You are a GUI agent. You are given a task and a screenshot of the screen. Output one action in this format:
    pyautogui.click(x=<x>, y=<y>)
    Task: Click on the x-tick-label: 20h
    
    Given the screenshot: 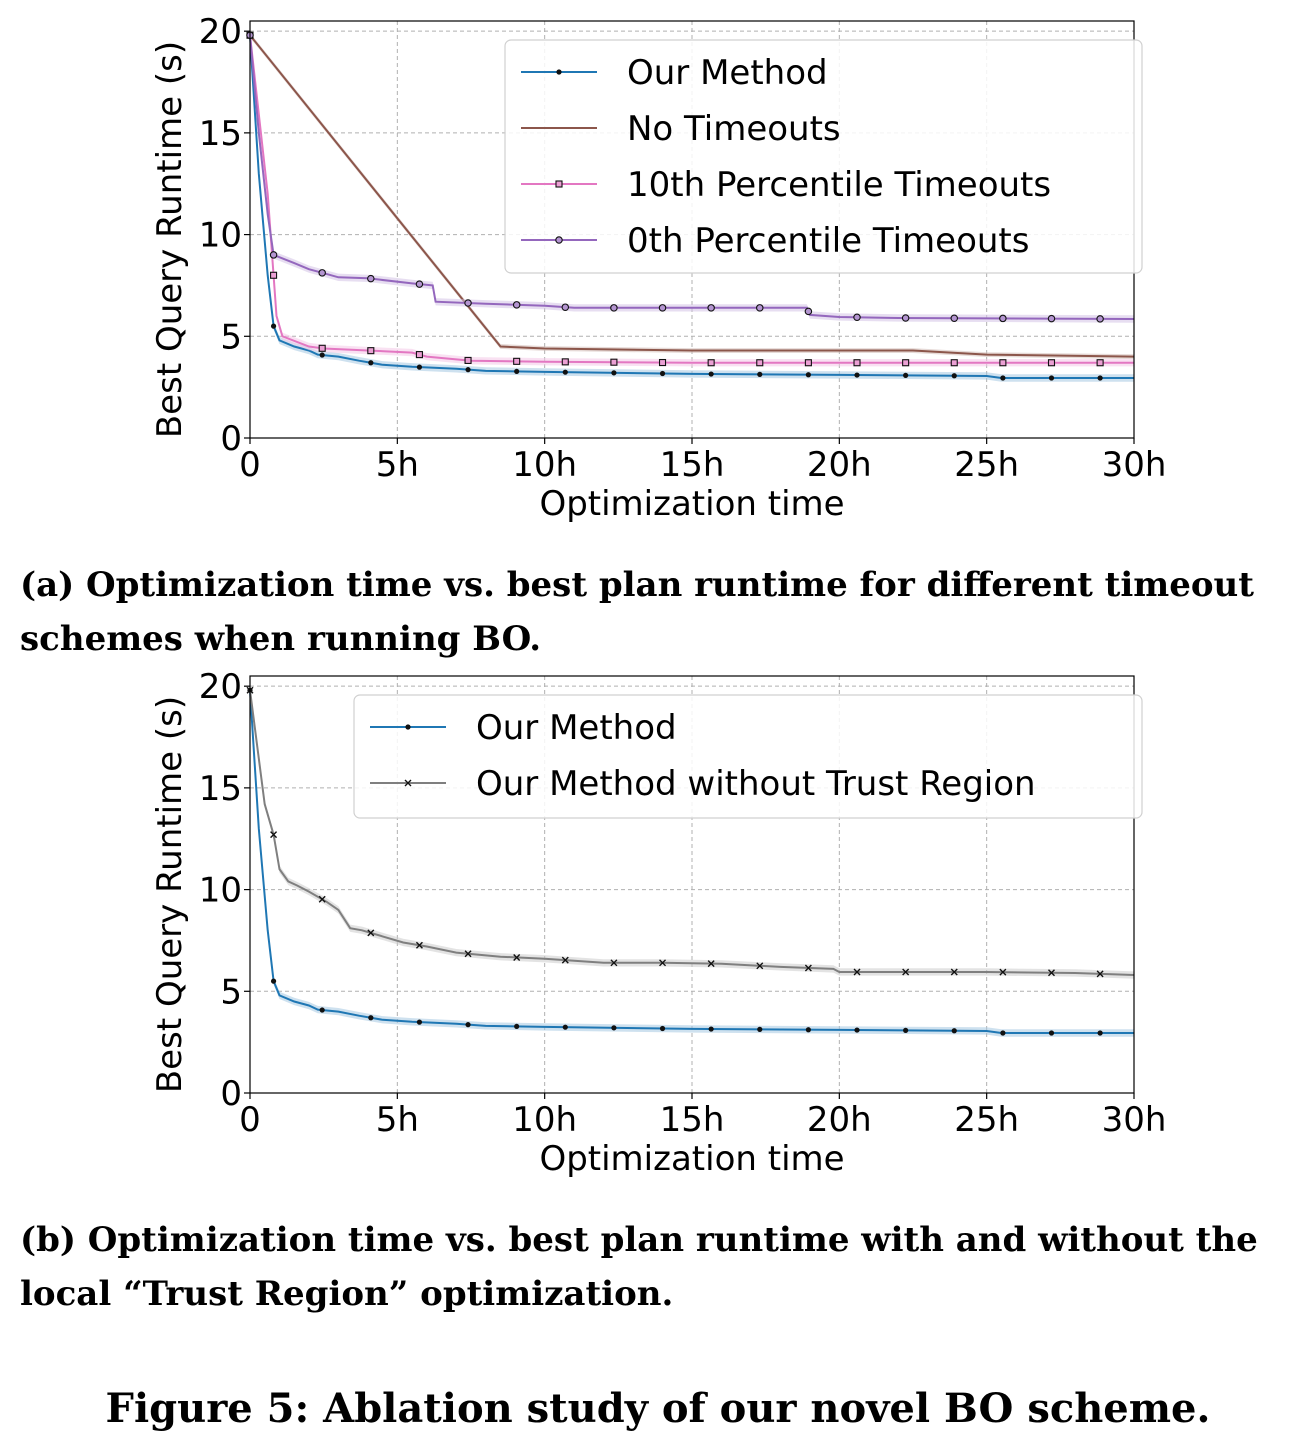 What is the action you would take?
    pyautogui.click(x=839, y=465)
    